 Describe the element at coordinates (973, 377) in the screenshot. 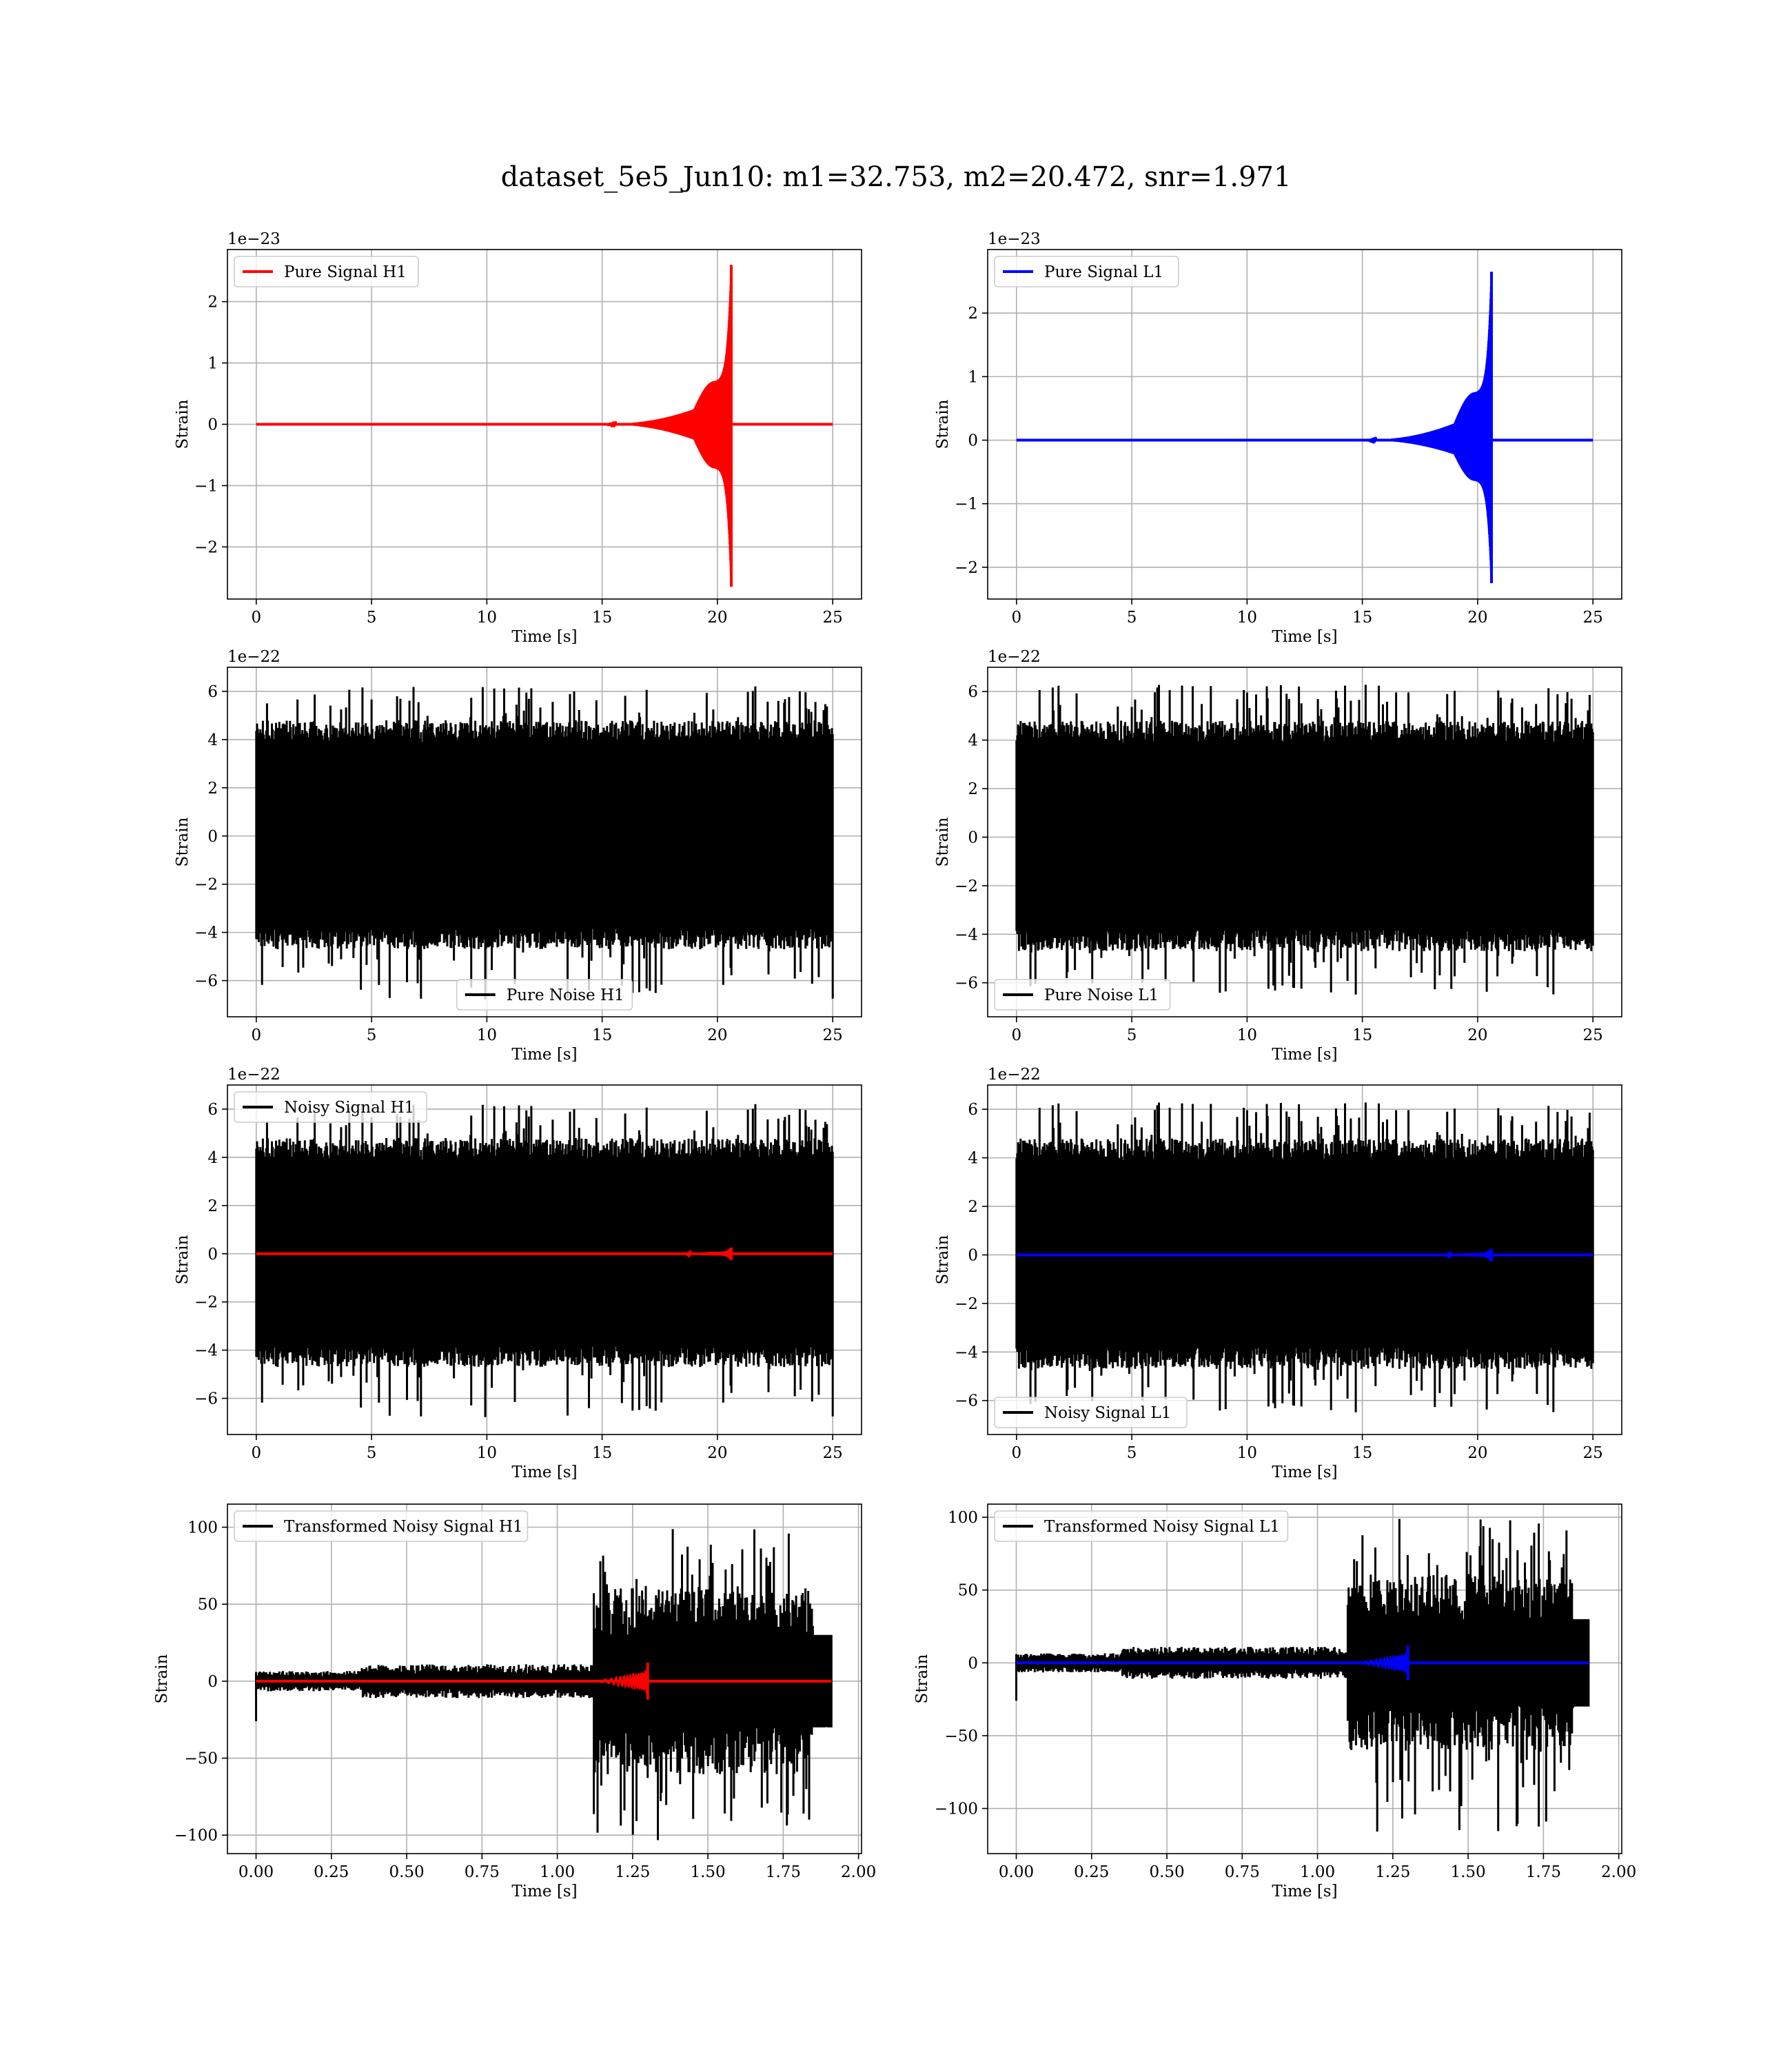

I see `y-tick-label: 1` at that location.